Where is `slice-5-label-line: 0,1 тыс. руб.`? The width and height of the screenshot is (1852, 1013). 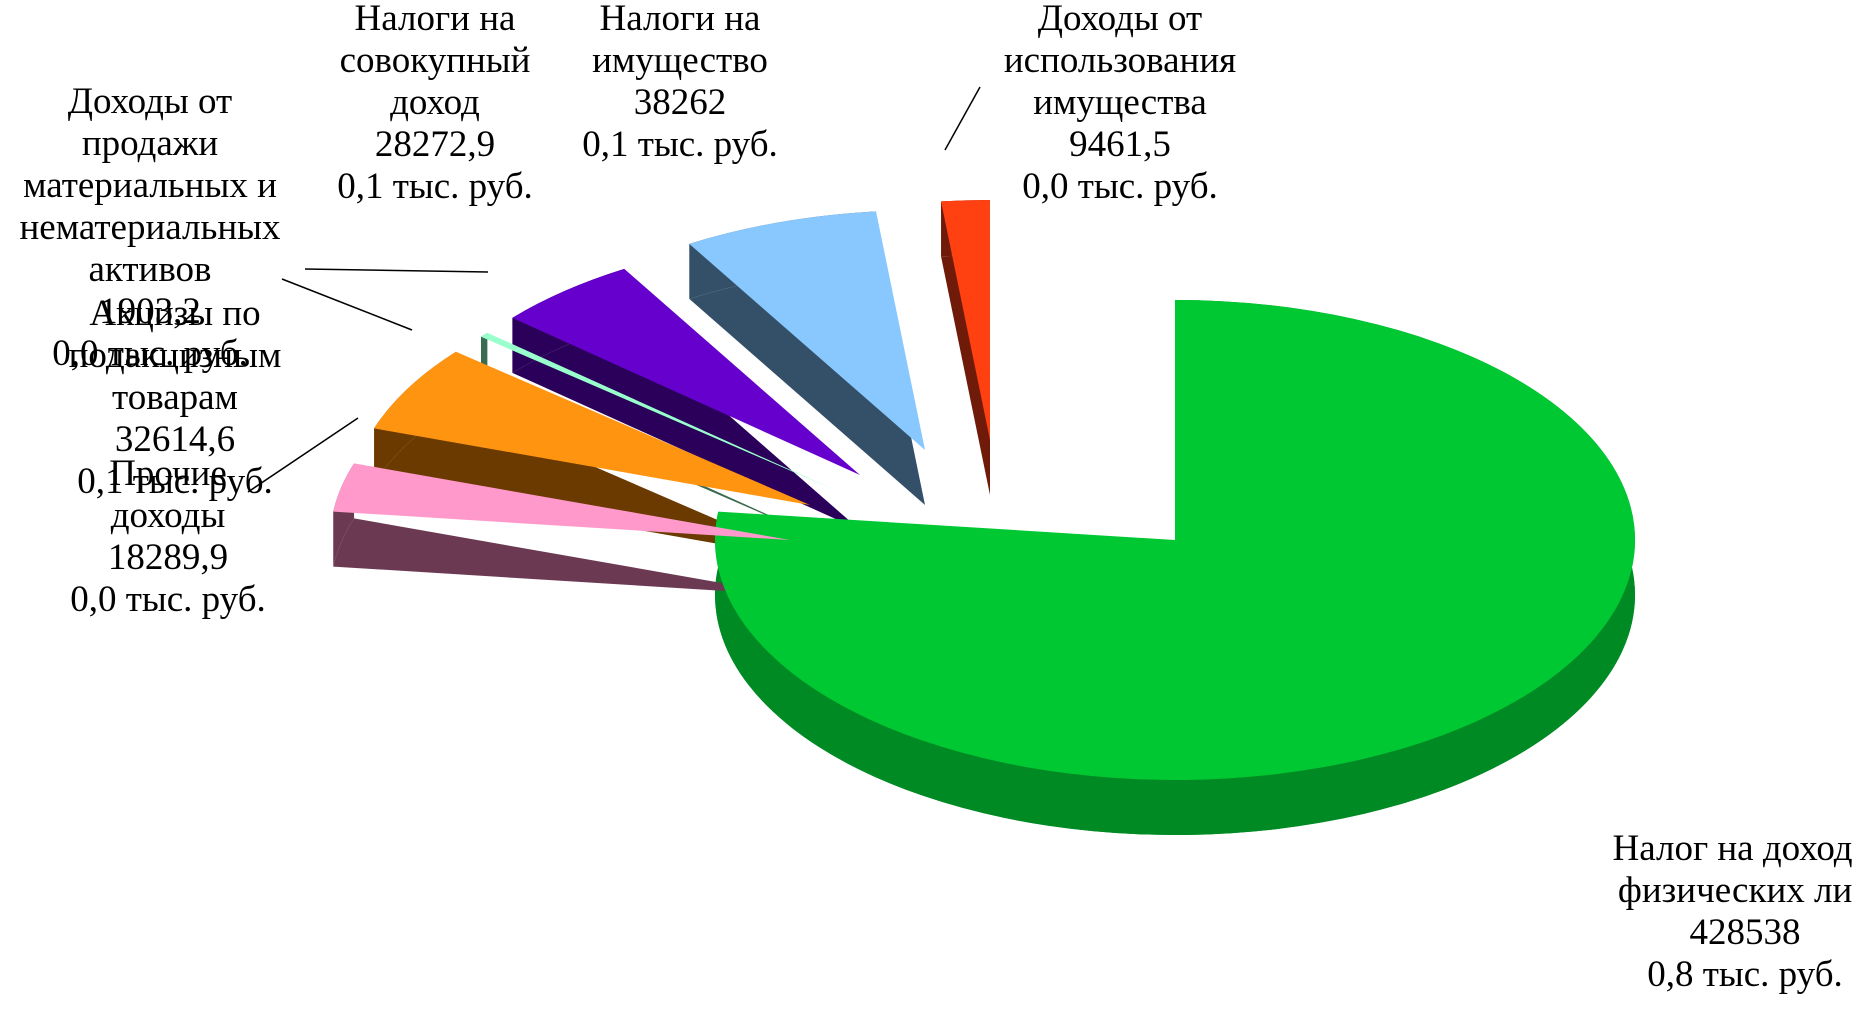 slice-5-label-line: 0,1 тыс. руб. is located at coordinates (435, 186).